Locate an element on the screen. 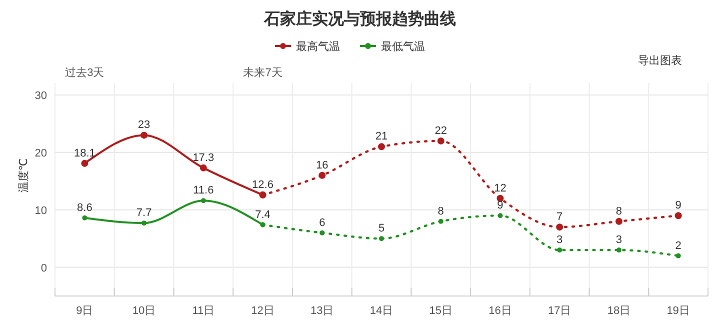 Image resolution: width=720 pixels, height=330 pixels. x-tick-label: 13日 is located at coordinates (322, 311).